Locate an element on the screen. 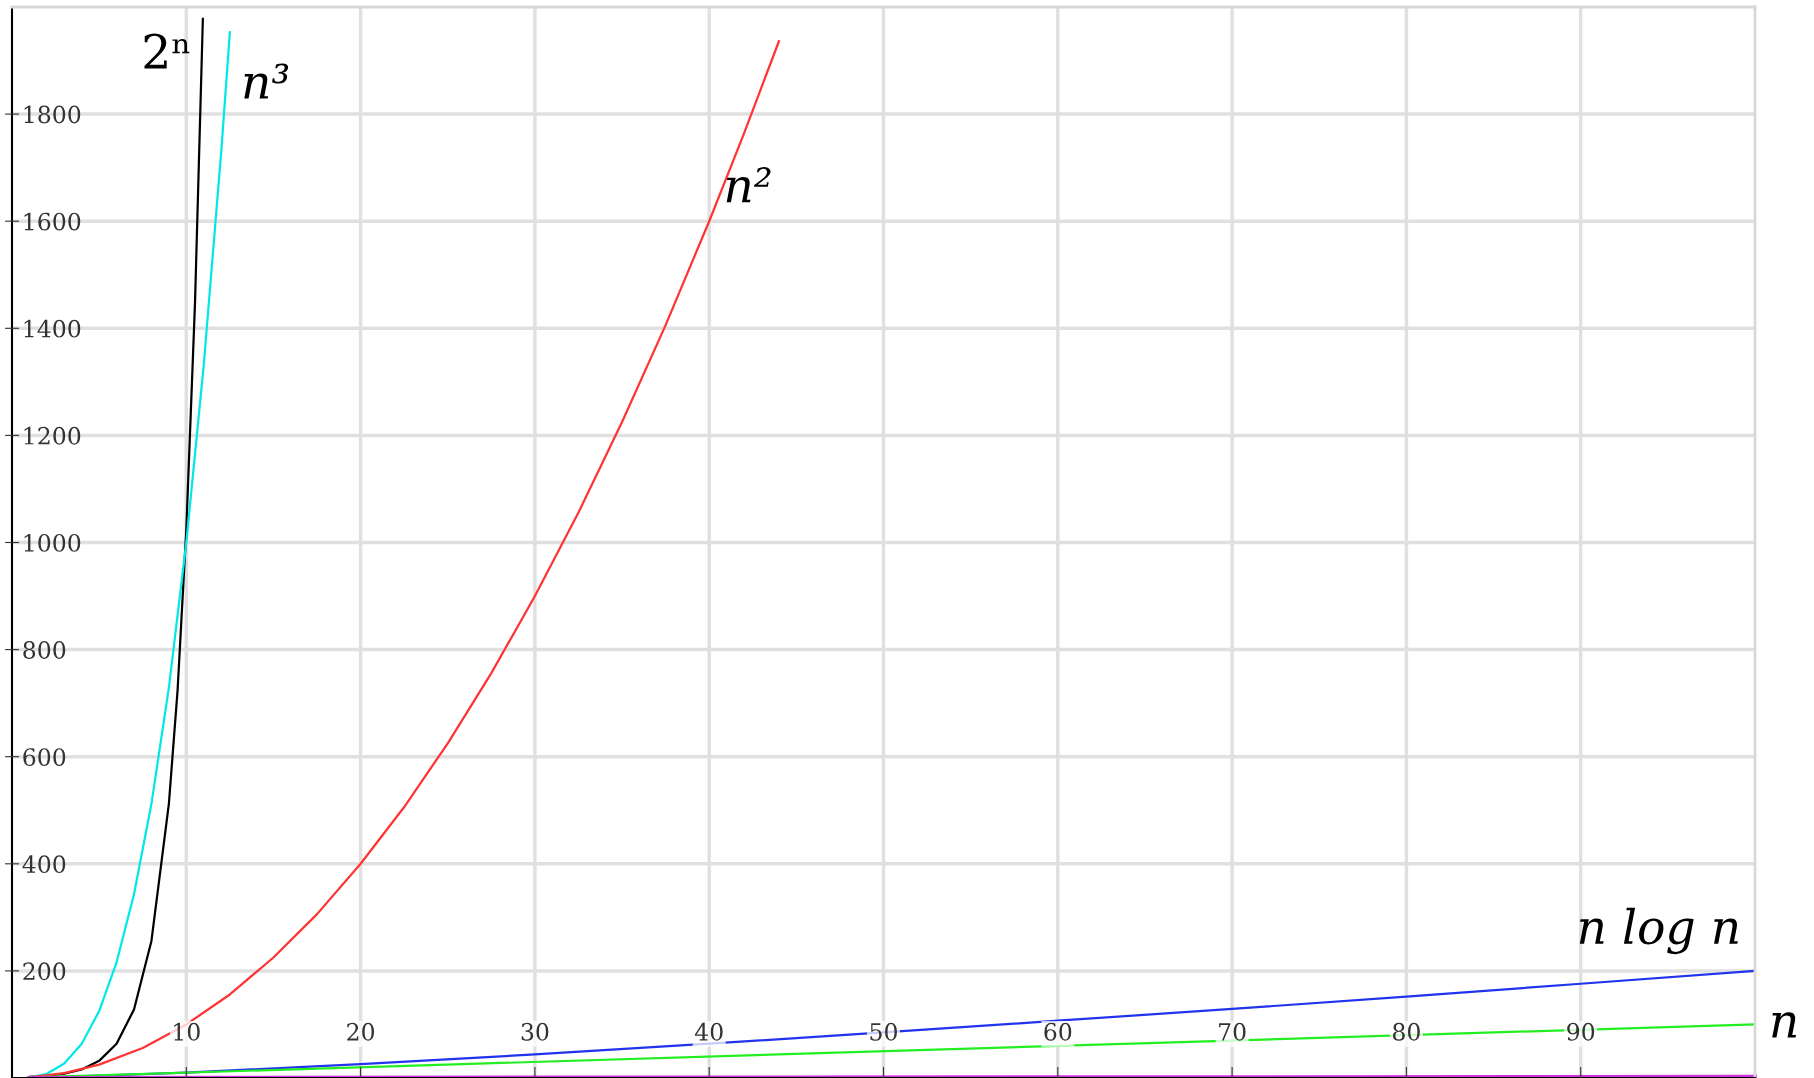  x-tick-label: 90 is located at coordinates (1581, 1031).